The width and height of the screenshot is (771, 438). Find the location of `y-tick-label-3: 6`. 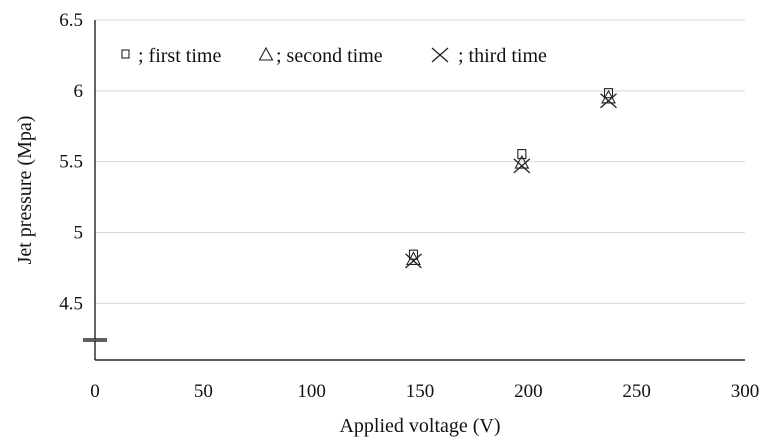

y-tick-label-3: 6 is located at coordinates (79, 91).